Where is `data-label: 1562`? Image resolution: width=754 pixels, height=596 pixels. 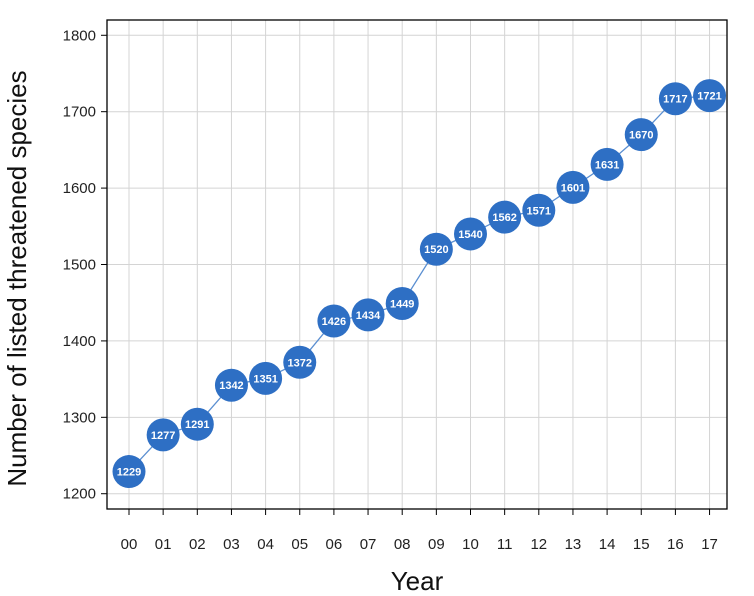 data-label: 1562 is located at coordinates (504, 218).